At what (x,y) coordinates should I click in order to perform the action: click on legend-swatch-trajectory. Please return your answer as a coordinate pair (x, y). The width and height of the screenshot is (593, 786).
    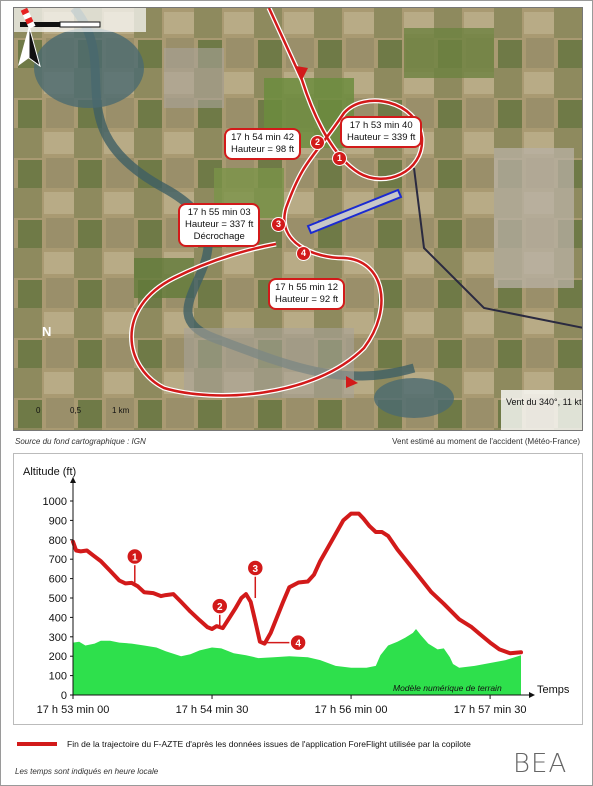
    Looking at the image, I should click on (37, 744).